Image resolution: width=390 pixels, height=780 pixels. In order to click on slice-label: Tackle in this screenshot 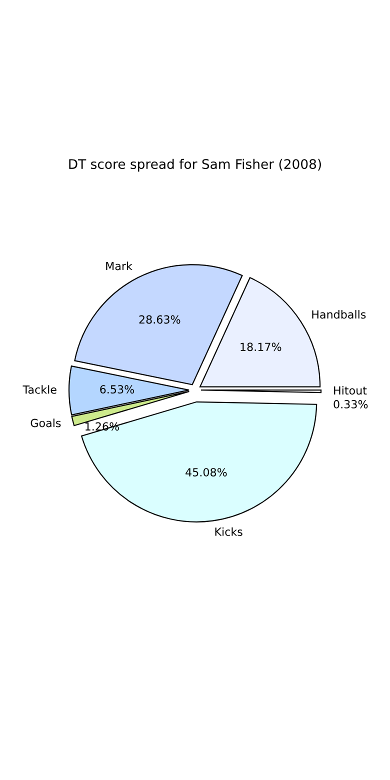, I will do `click(39, 389)`.